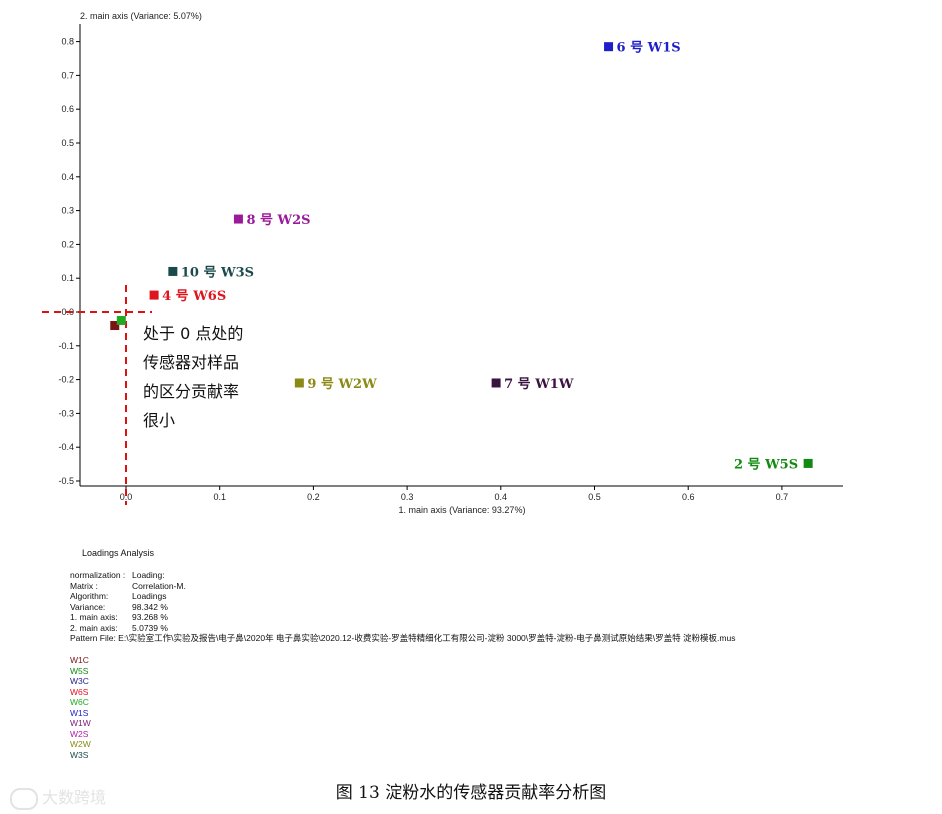 The image size is (942, 814). I want to click on legend-item-w1c: W1C, so click(79, 660).